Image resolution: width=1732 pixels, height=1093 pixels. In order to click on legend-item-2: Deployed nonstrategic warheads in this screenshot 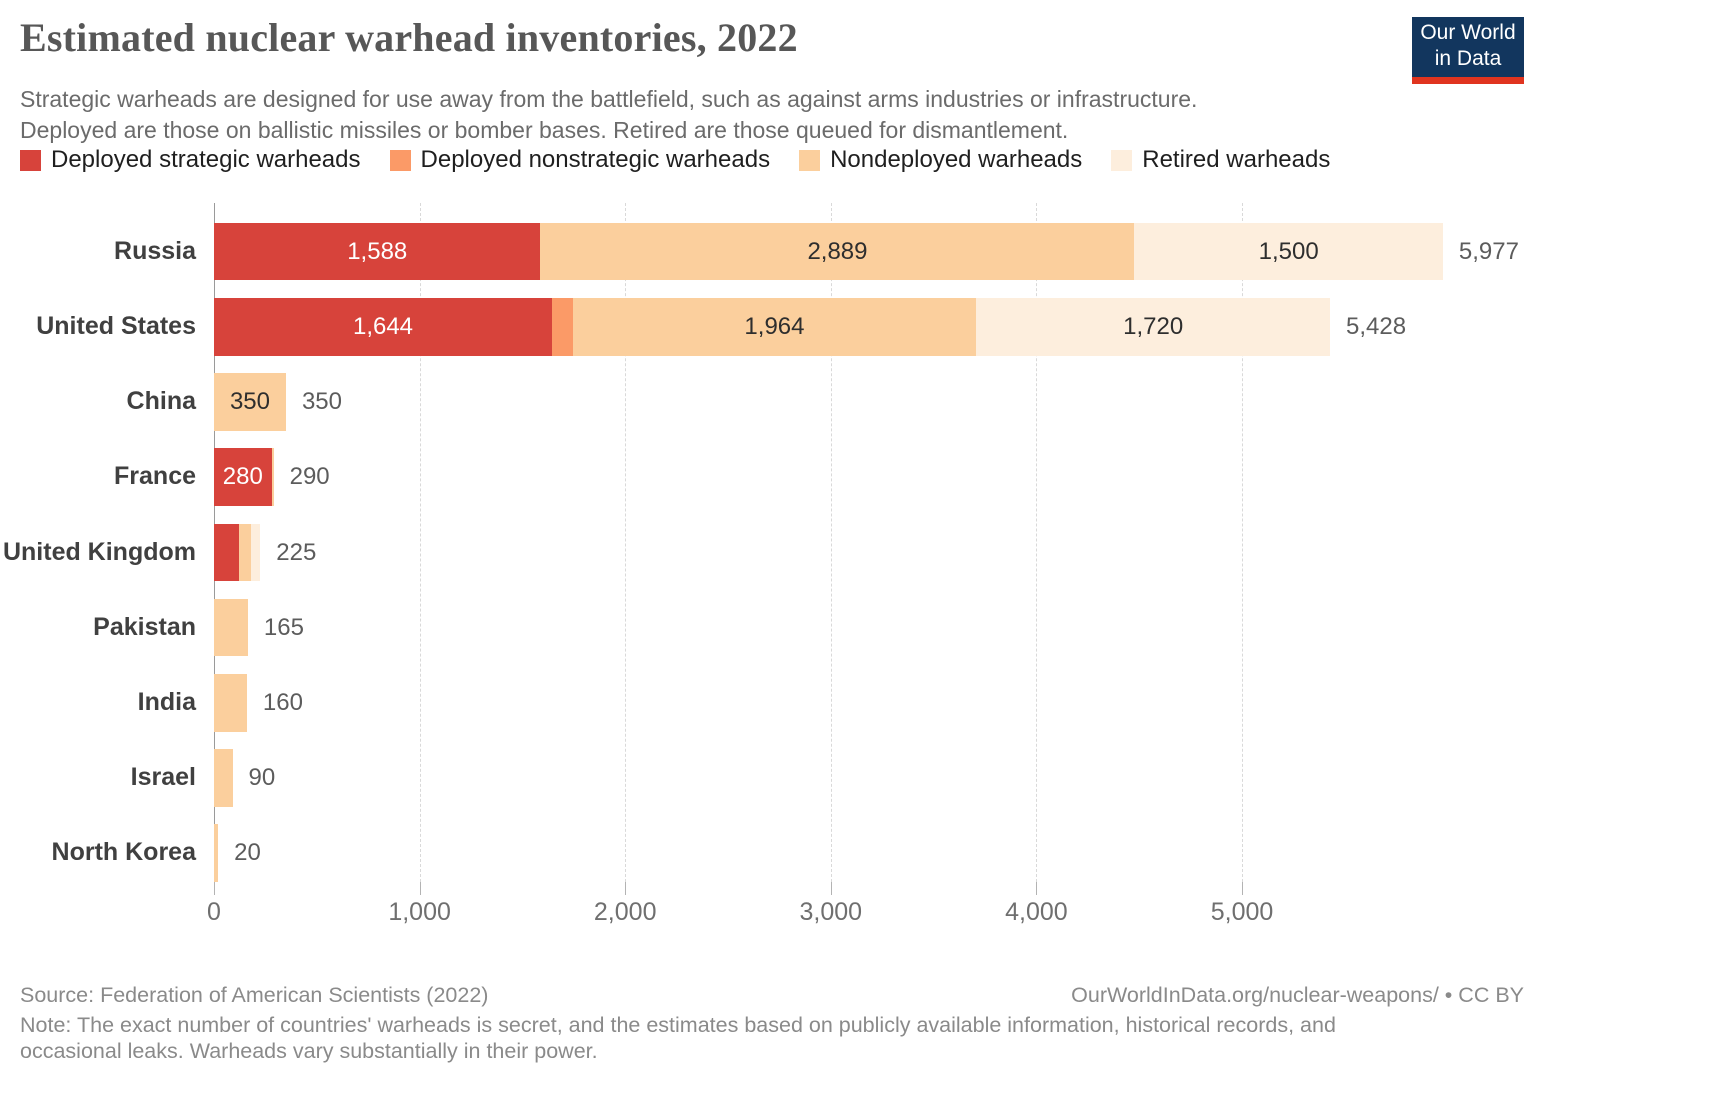, I will do `click(580, 160)`.